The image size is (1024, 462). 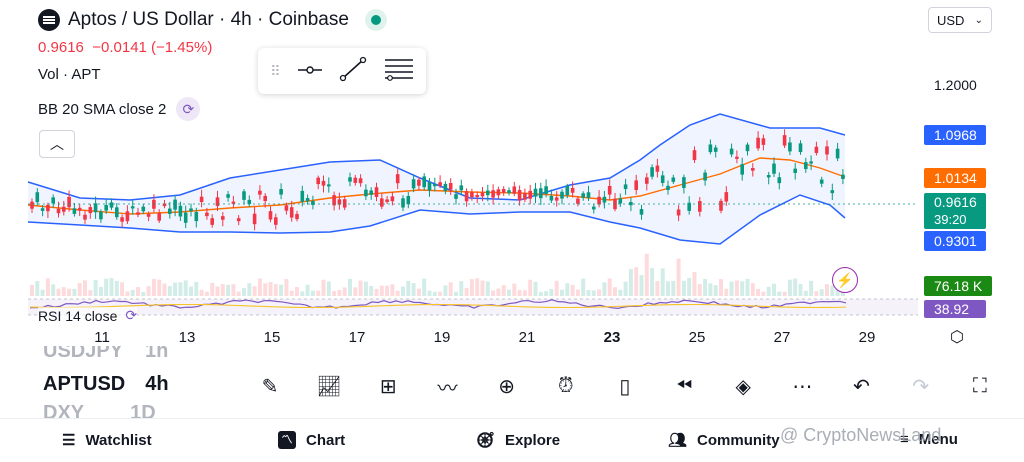 What do you see at coordinates (311, 440) in the screenshot?
I see `nav-chart: 〽 Chart` at bounding box center [311, 440].